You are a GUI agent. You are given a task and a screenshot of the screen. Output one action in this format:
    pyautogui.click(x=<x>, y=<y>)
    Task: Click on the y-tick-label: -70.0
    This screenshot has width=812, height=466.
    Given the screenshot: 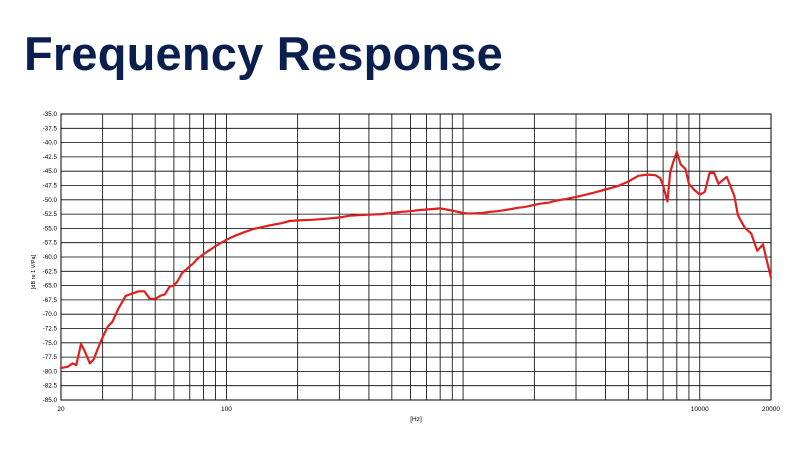 What is the action you would take?
    pyautogui.click(x=50, y=314)
    